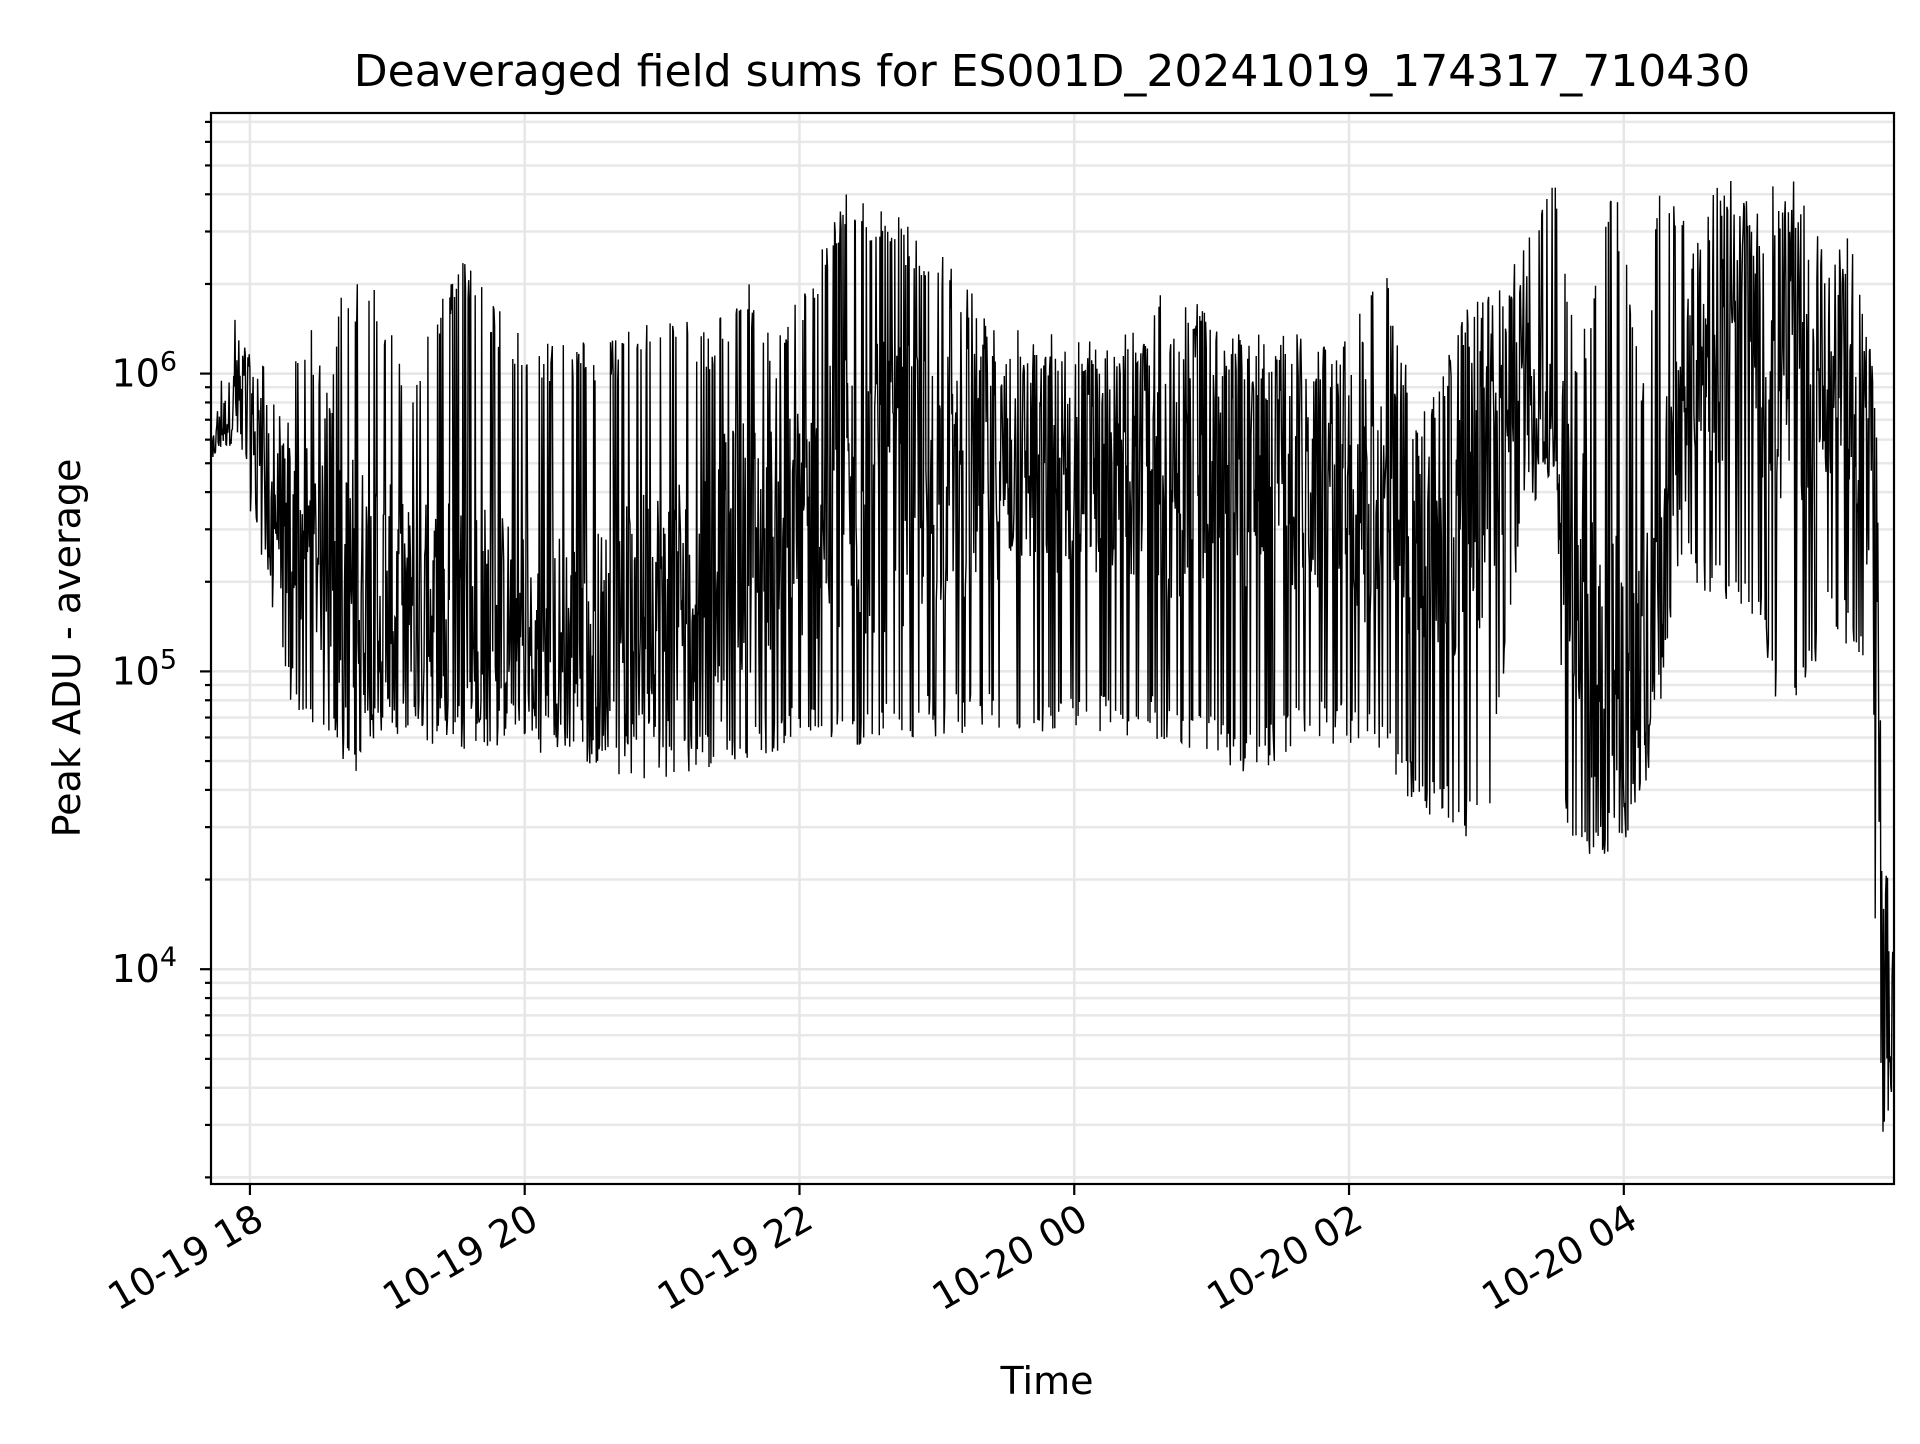 Image resolution: width=1920 pixels, height=1444 pixels. I want to click on x-tick-label: 10-19 20, so click(460, 1258).